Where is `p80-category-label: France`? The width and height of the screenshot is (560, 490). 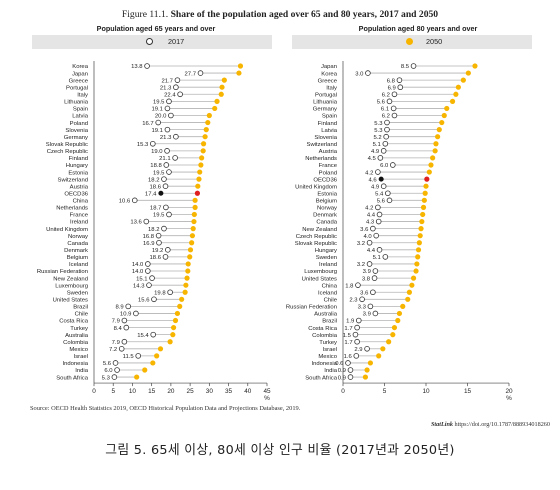
p80-category-label: France is located at coordinates (328, 166).